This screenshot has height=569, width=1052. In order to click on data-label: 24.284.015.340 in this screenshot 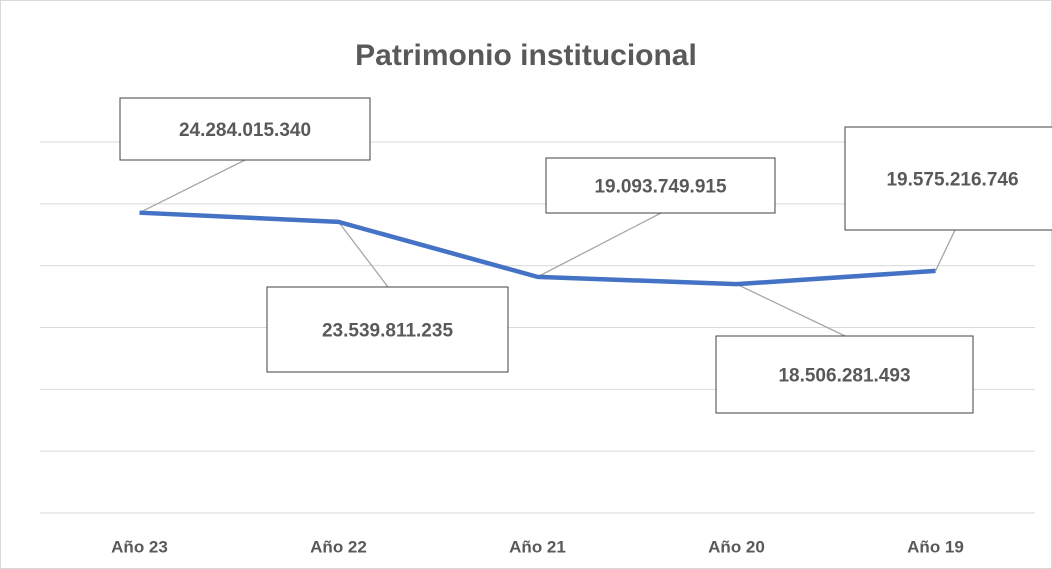, I will do `click(245, 130)`.